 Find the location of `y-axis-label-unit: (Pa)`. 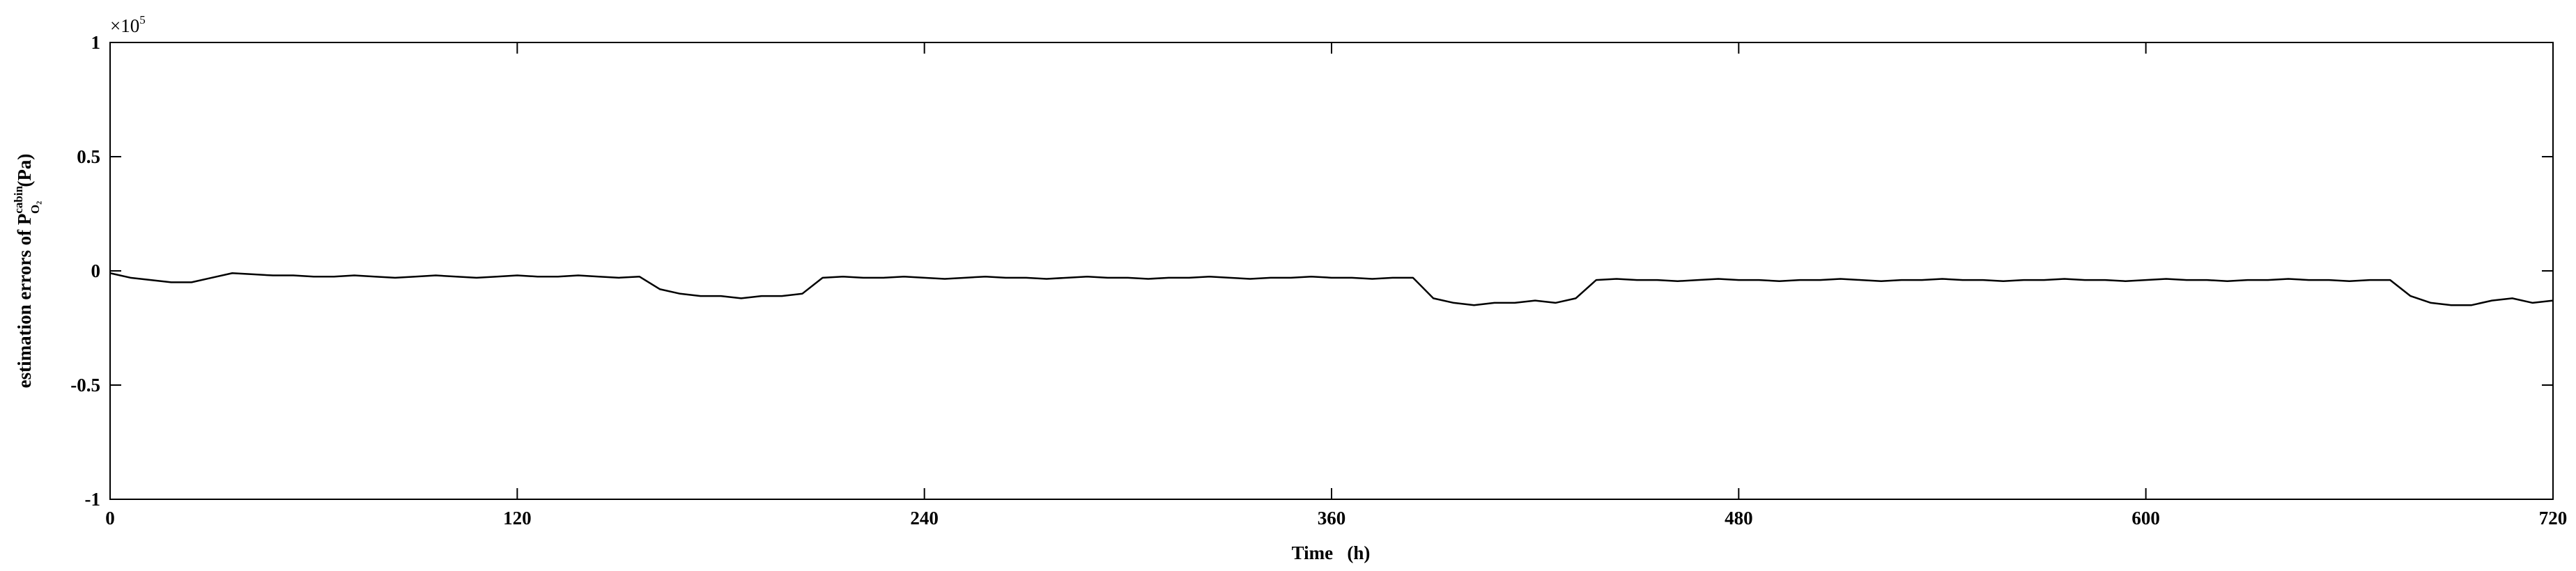

y-axis-label-unit: (Pa) is located at coordinates (24, 170).